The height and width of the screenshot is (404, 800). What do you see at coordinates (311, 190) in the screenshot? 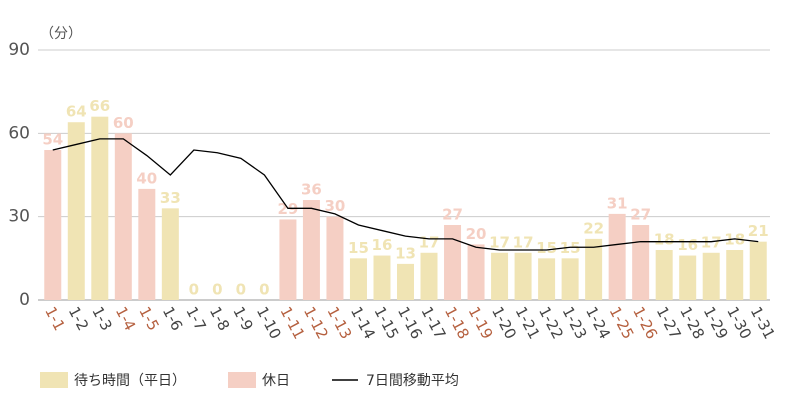
I see `value-label: 36` at bounding box center [311, 190].